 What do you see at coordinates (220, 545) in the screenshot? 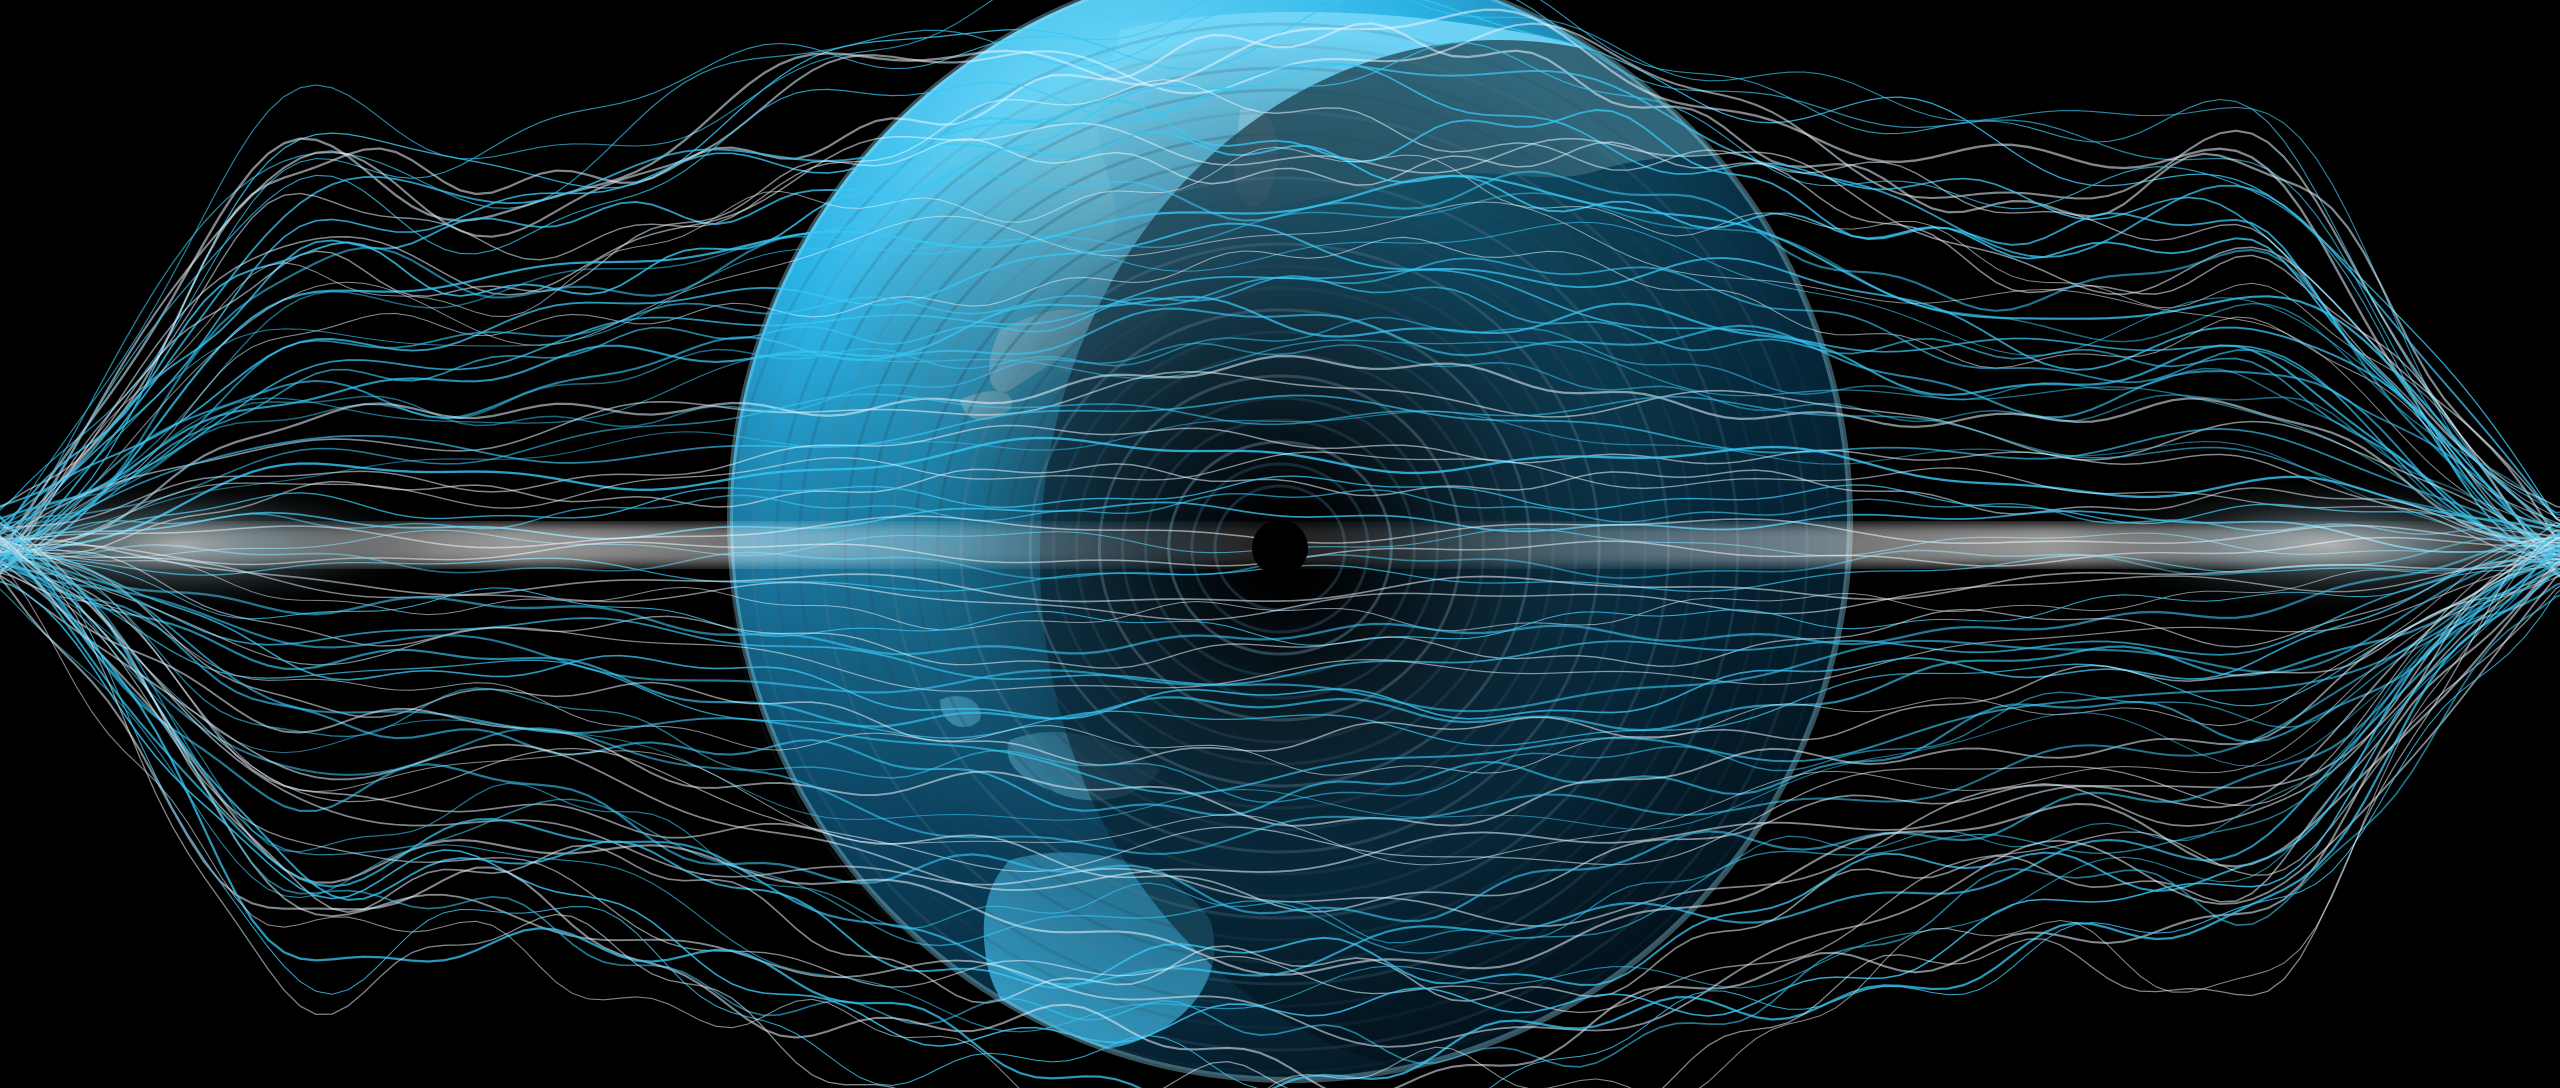
I see `left-glow` at bounding box center [220, 545].